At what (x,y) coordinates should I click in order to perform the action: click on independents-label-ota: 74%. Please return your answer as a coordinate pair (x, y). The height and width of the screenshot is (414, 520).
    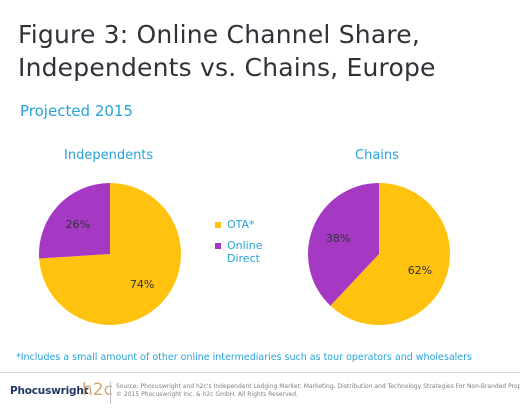
    Looking at the image, I should click on (142, 284).